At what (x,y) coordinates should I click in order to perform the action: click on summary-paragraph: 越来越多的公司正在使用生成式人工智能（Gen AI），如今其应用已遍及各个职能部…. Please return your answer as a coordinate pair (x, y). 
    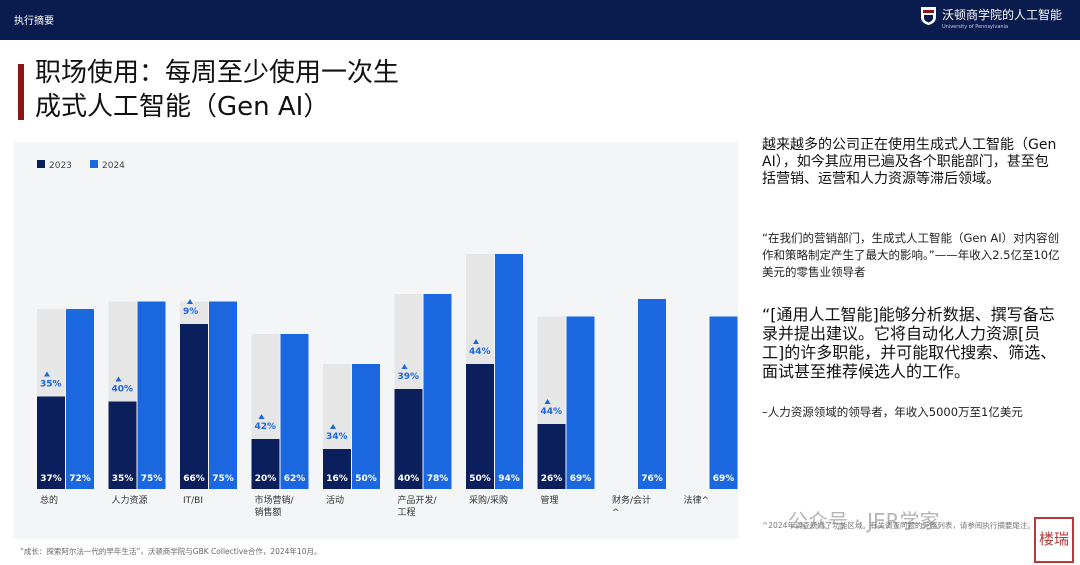
    Looking at the image, I should click on (909, 162).